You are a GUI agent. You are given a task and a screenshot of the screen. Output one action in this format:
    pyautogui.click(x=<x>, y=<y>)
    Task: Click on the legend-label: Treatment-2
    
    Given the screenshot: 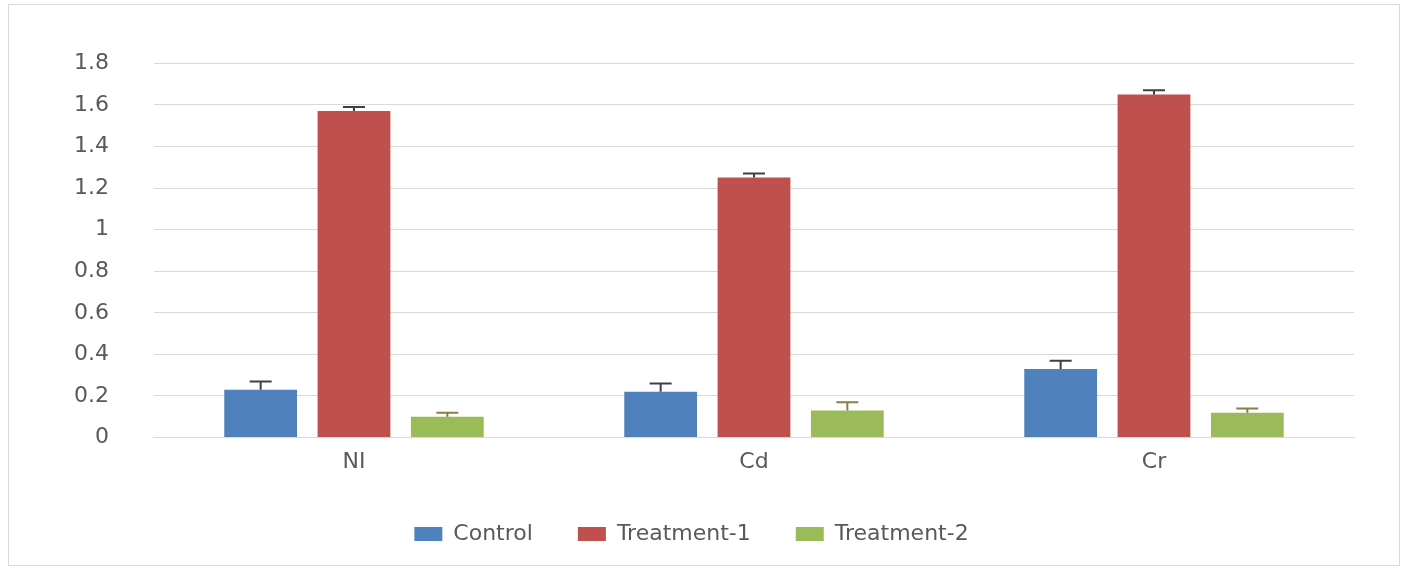 What is the action you would take?
    pyautogui.click(x=901, y=532)
    